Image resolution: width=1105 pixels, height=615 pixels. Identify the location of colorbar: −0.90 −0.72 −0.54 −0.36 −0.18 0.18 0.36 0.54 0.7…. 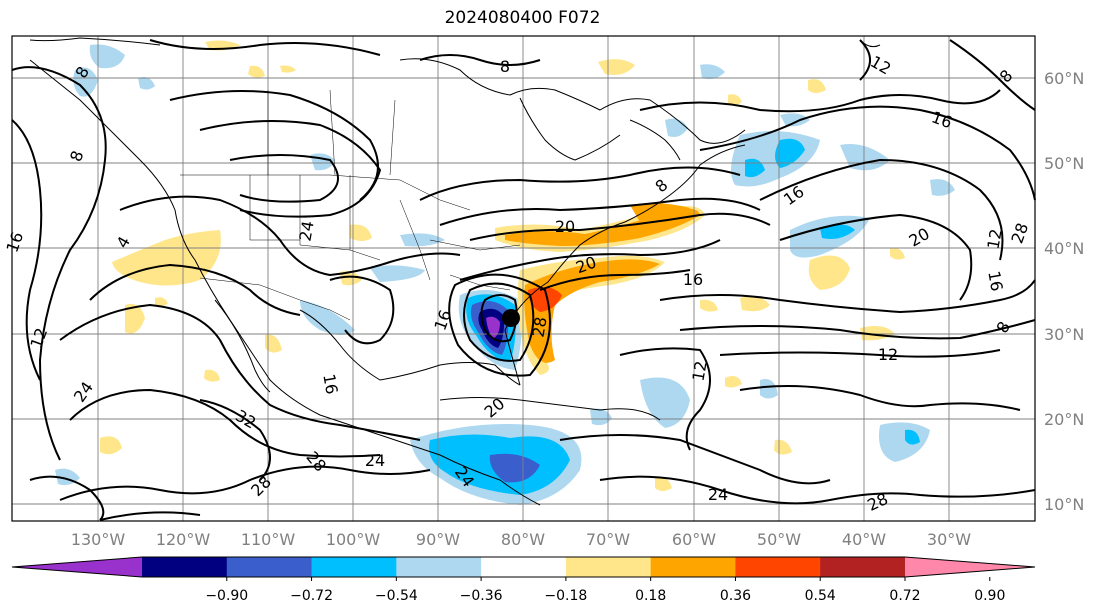
(523, 580).